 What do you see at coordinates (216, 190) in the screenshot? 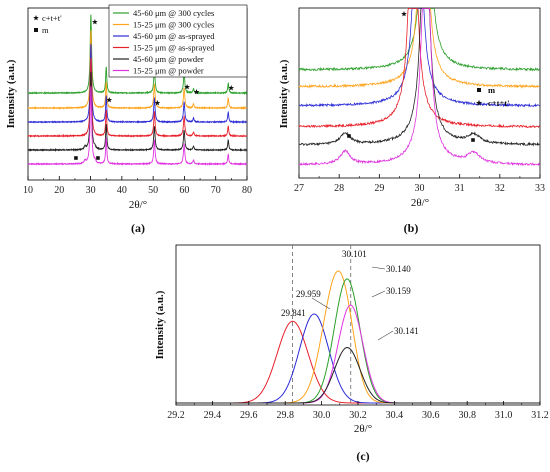
I see `x-tick-label: 70` at bounding box center [216, 190].